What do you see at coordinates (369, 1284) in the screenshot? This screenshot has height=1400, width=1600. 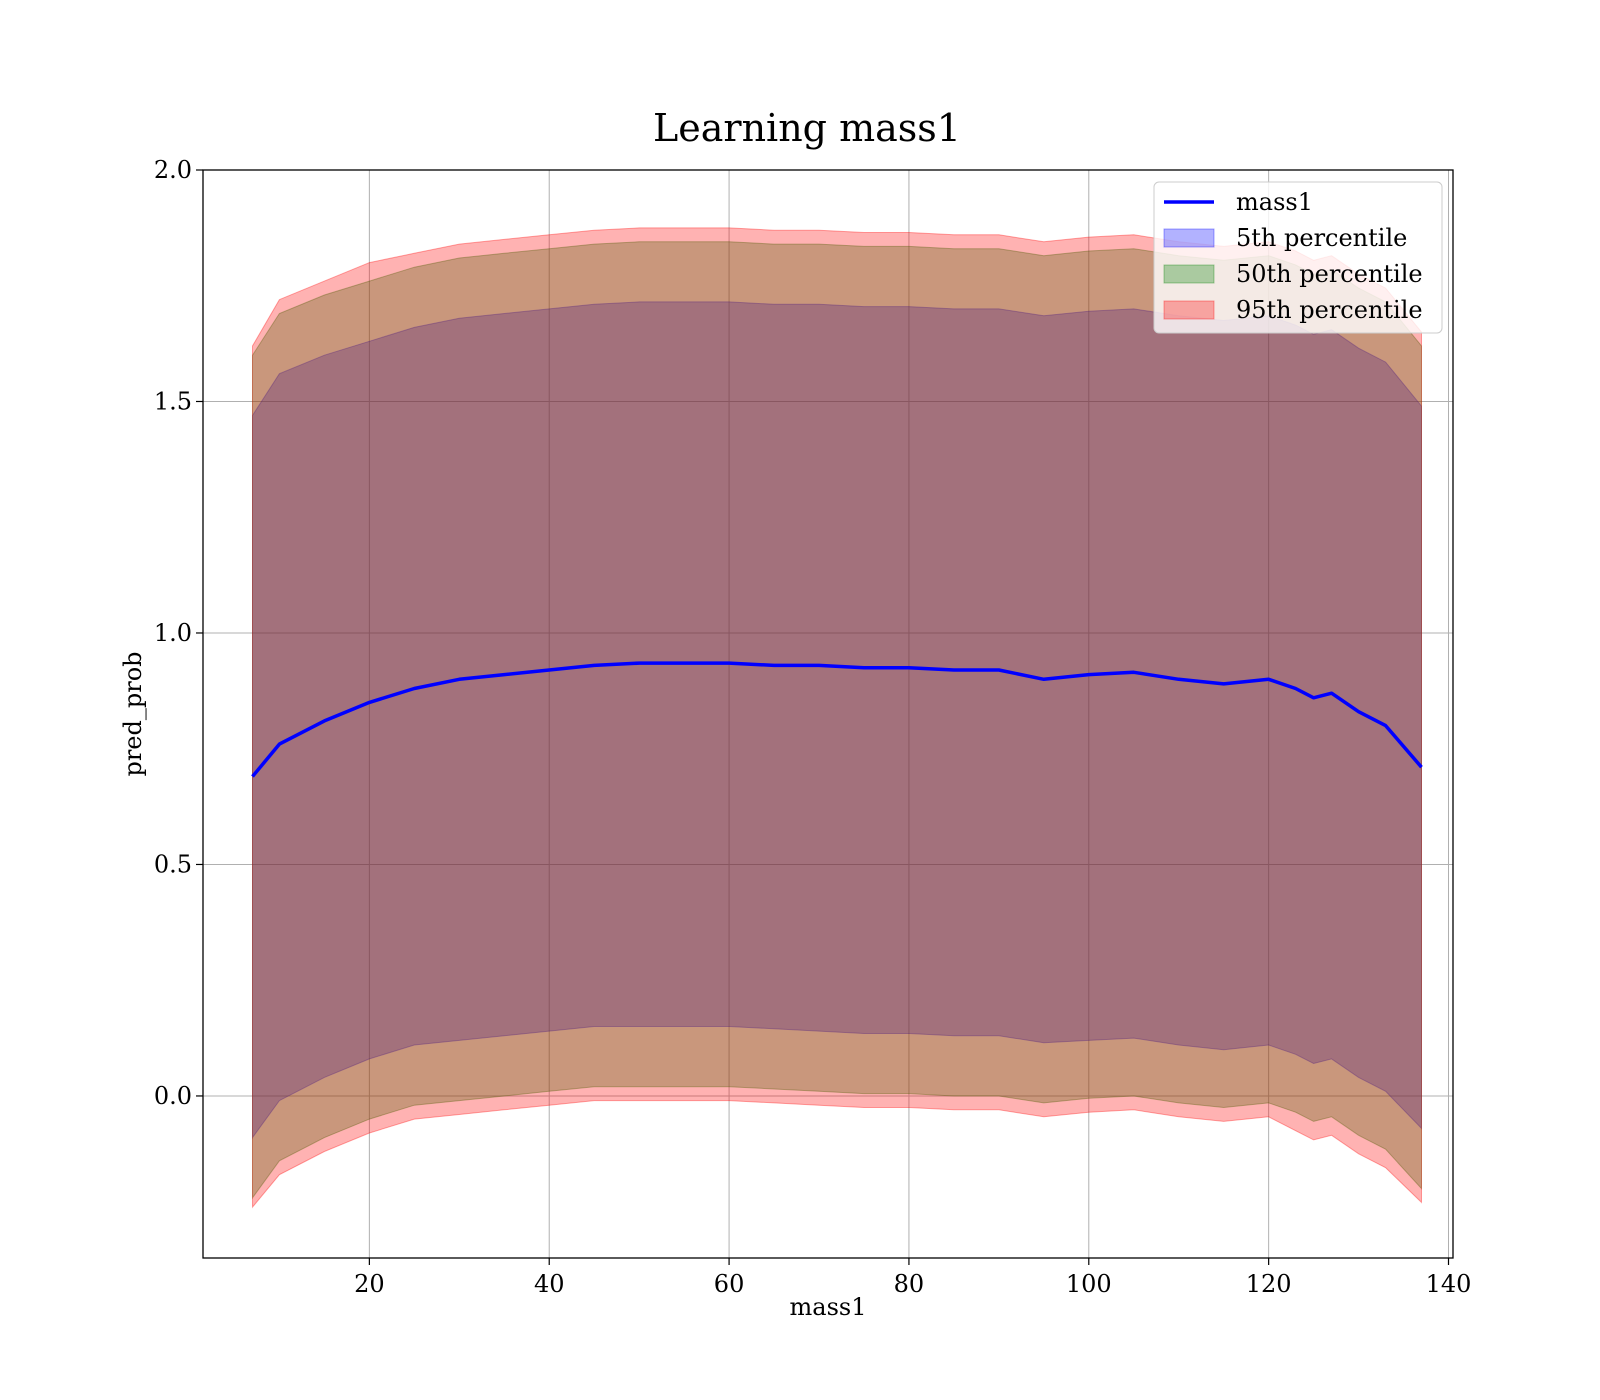 I see `x-tick-label: 20` at bounding box center [369, 1284].